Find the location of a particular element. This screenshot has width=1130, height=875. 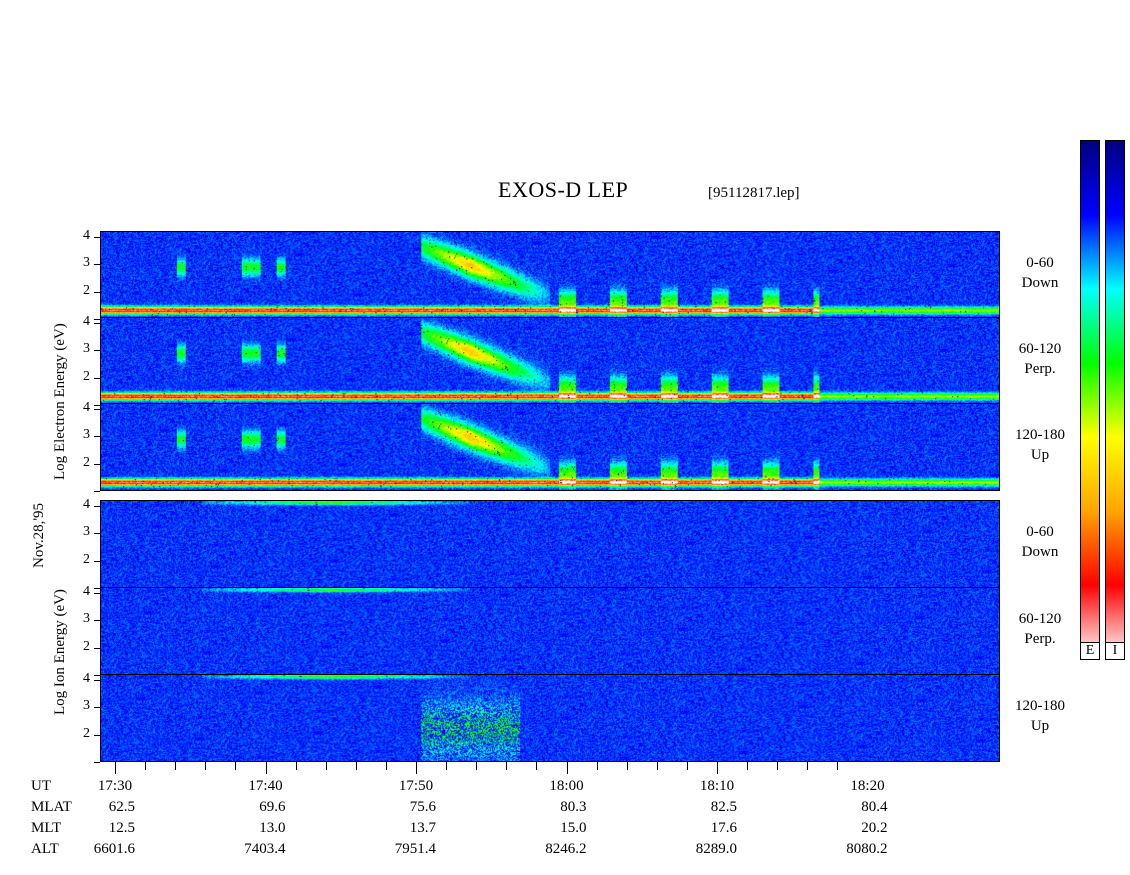

pitch-angle-direction: Down is located at coordinates (1040, 283).